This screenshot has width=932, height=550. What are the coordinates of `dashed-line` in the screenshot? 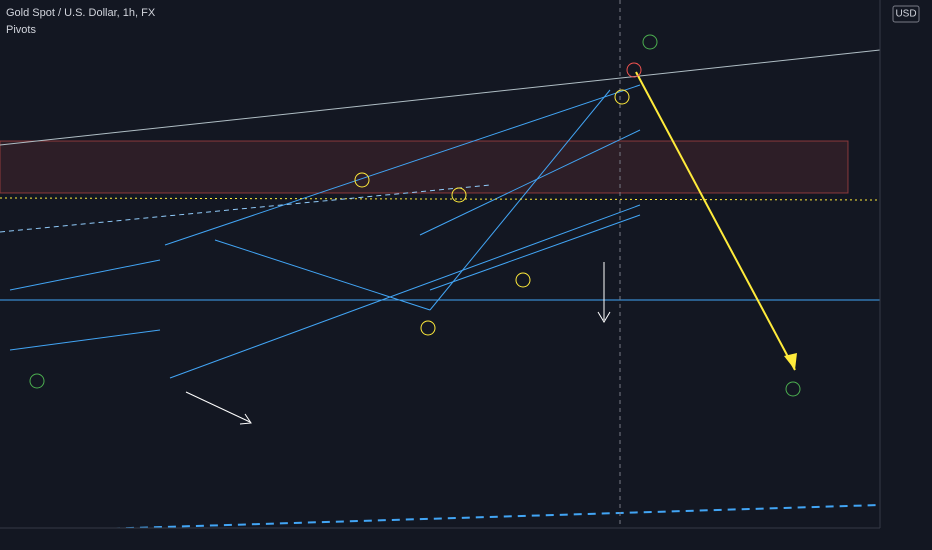 It's located at (245, 208).